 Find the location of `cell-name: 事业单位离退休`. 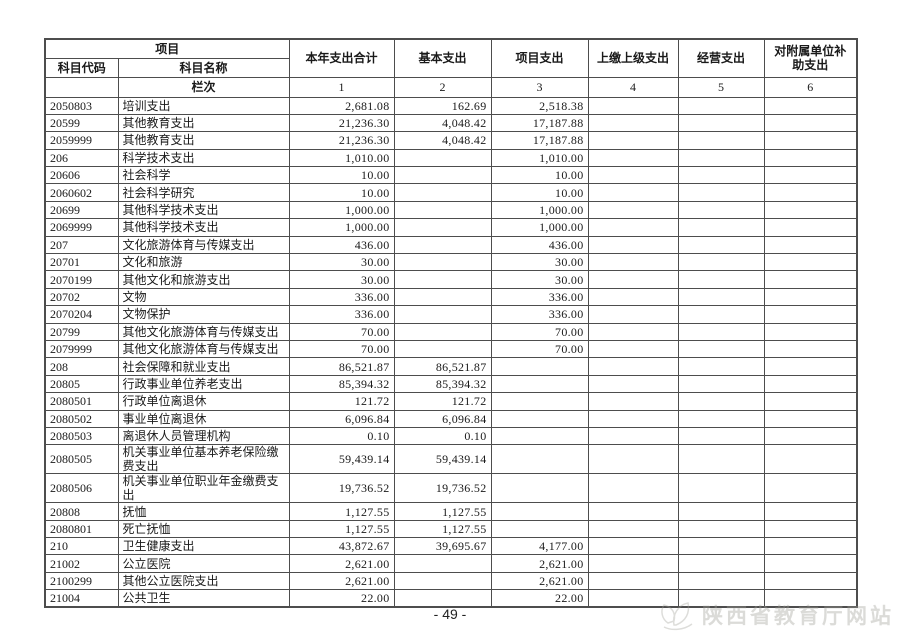

cell-name: 事业单位离退休 is located at coordinates (203, 418).